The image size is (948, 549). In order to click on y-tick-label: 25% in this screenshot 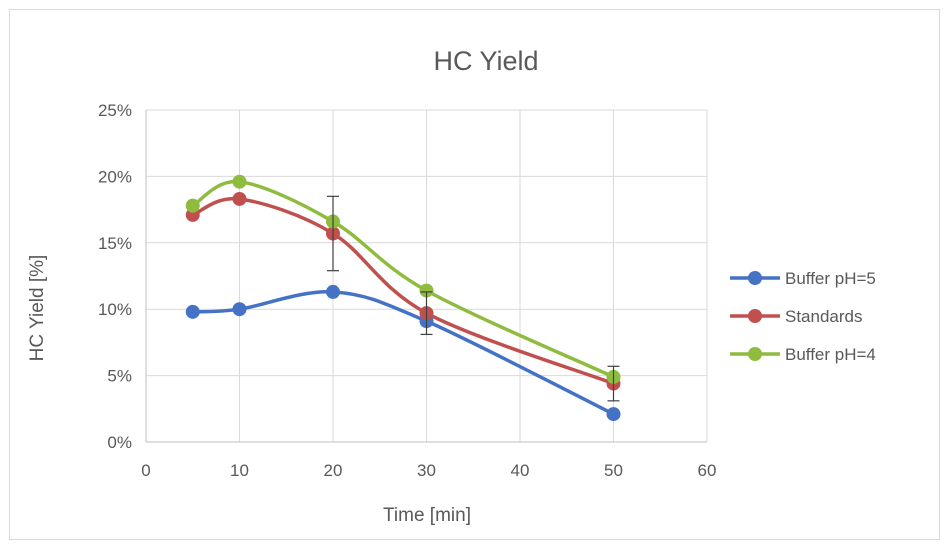, I will do `click(115, 110)`.